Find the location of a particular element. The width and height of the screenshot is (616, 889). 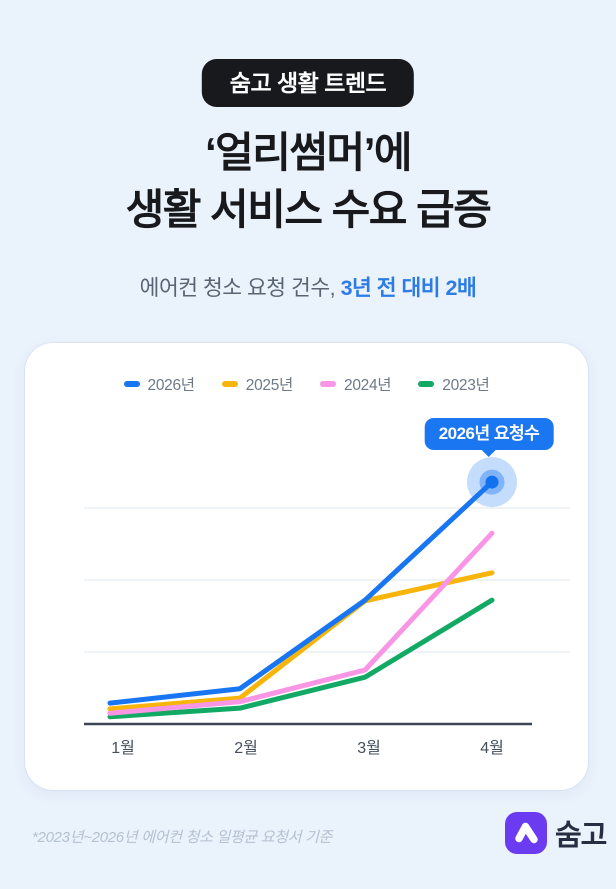

soomgo-mark-icon is located at coordinates (526, 833).